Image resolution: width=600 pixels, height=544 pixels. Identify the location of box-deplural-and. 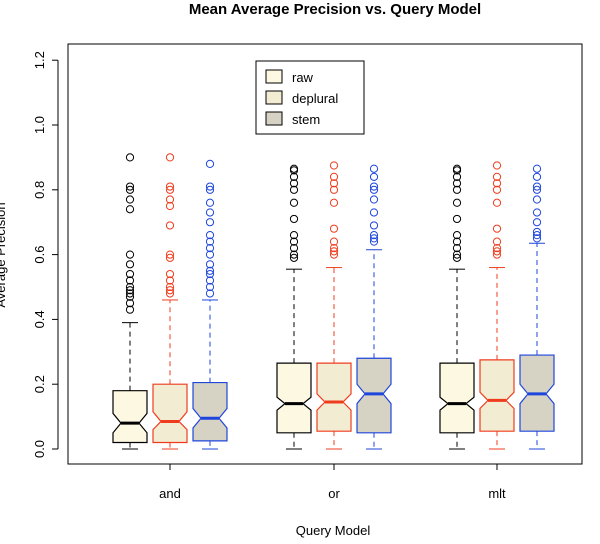
(170, 301).